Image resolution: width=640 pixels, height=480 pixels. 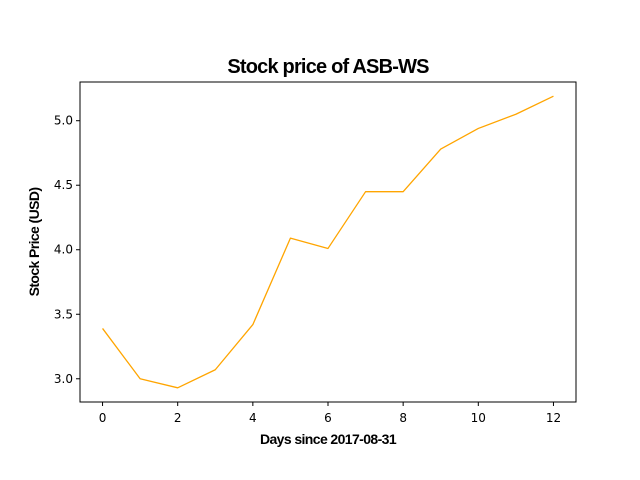 I want to click on x-tick-label: 4, so click(x=253, y=418).